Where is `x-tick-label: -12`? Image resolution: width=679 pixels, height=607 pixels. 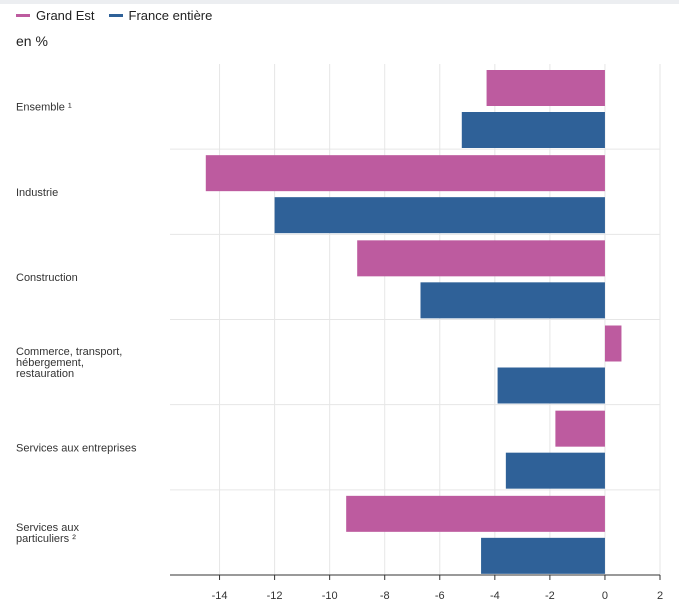
x-tick-label: -12 is located at coordinates (275, 596).